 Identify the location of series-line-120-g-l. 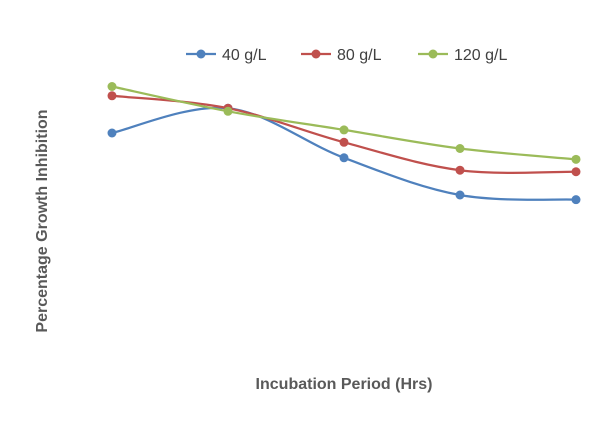
(344, 123).